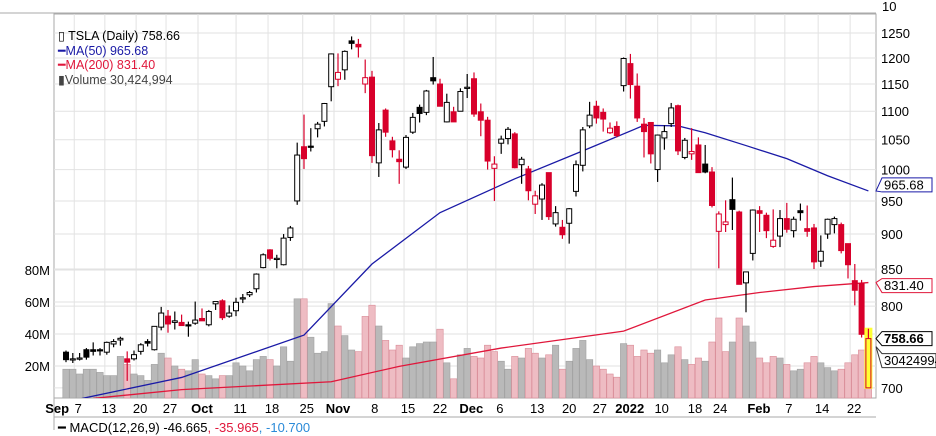  I want to click on ma200-value-tag-text: 831.40, so click(904, 285).